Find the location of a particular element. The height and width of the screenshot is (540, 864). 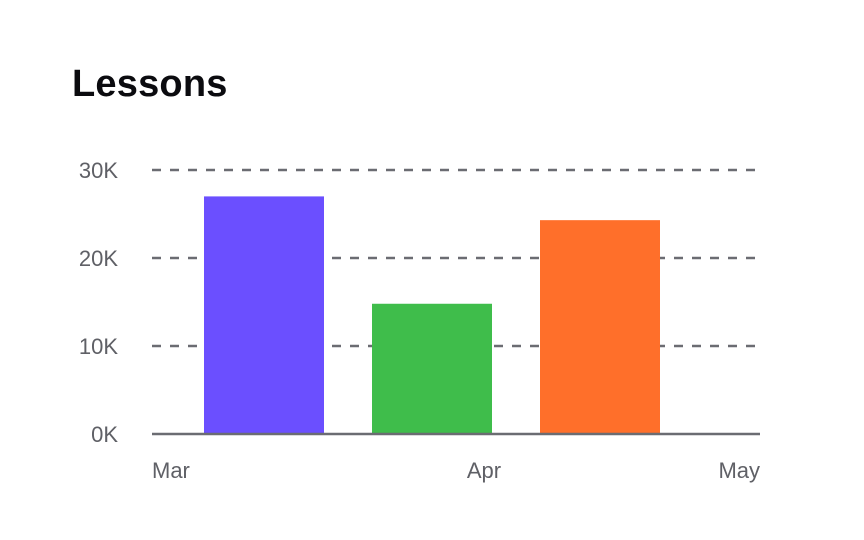

x-tick-label-apr: Apr is located at coordinates (484, 470).